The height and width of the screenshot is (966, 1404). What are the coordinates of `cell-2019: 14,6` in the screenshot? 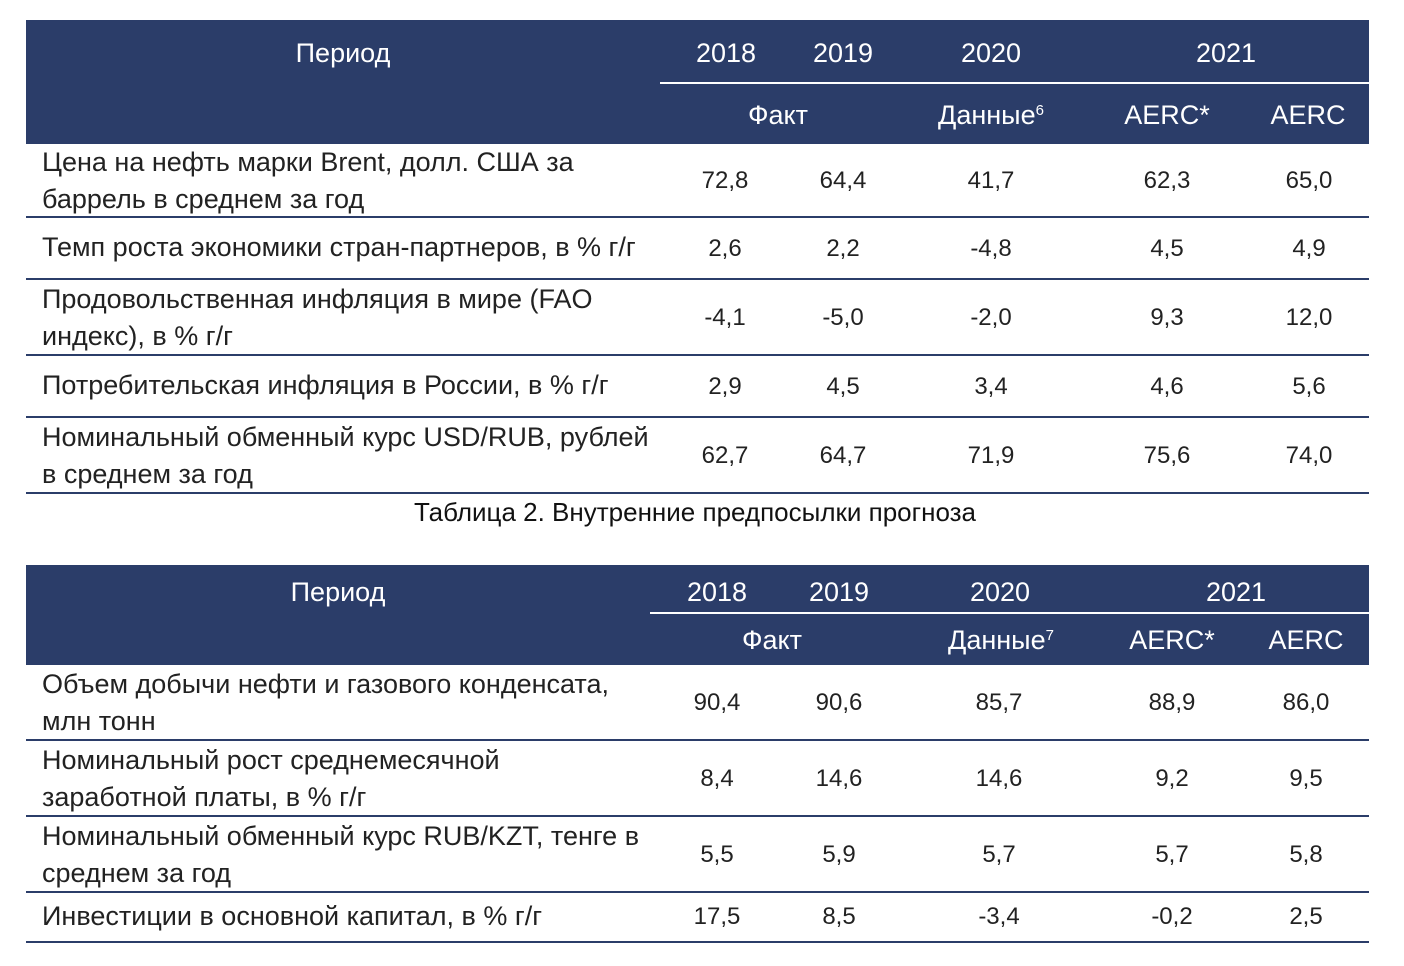 It's located at (839, 778).